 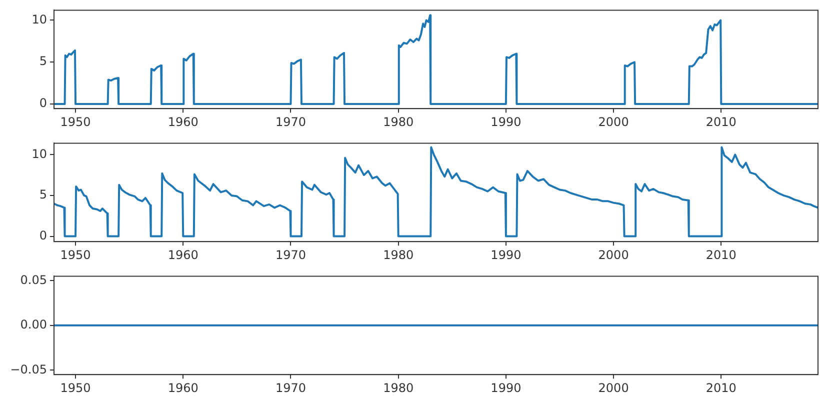 What do you see at coordinates (33, 325) in the screenshot?
I see `y-tick-label: 0.00` at bounding box center [33, 325].